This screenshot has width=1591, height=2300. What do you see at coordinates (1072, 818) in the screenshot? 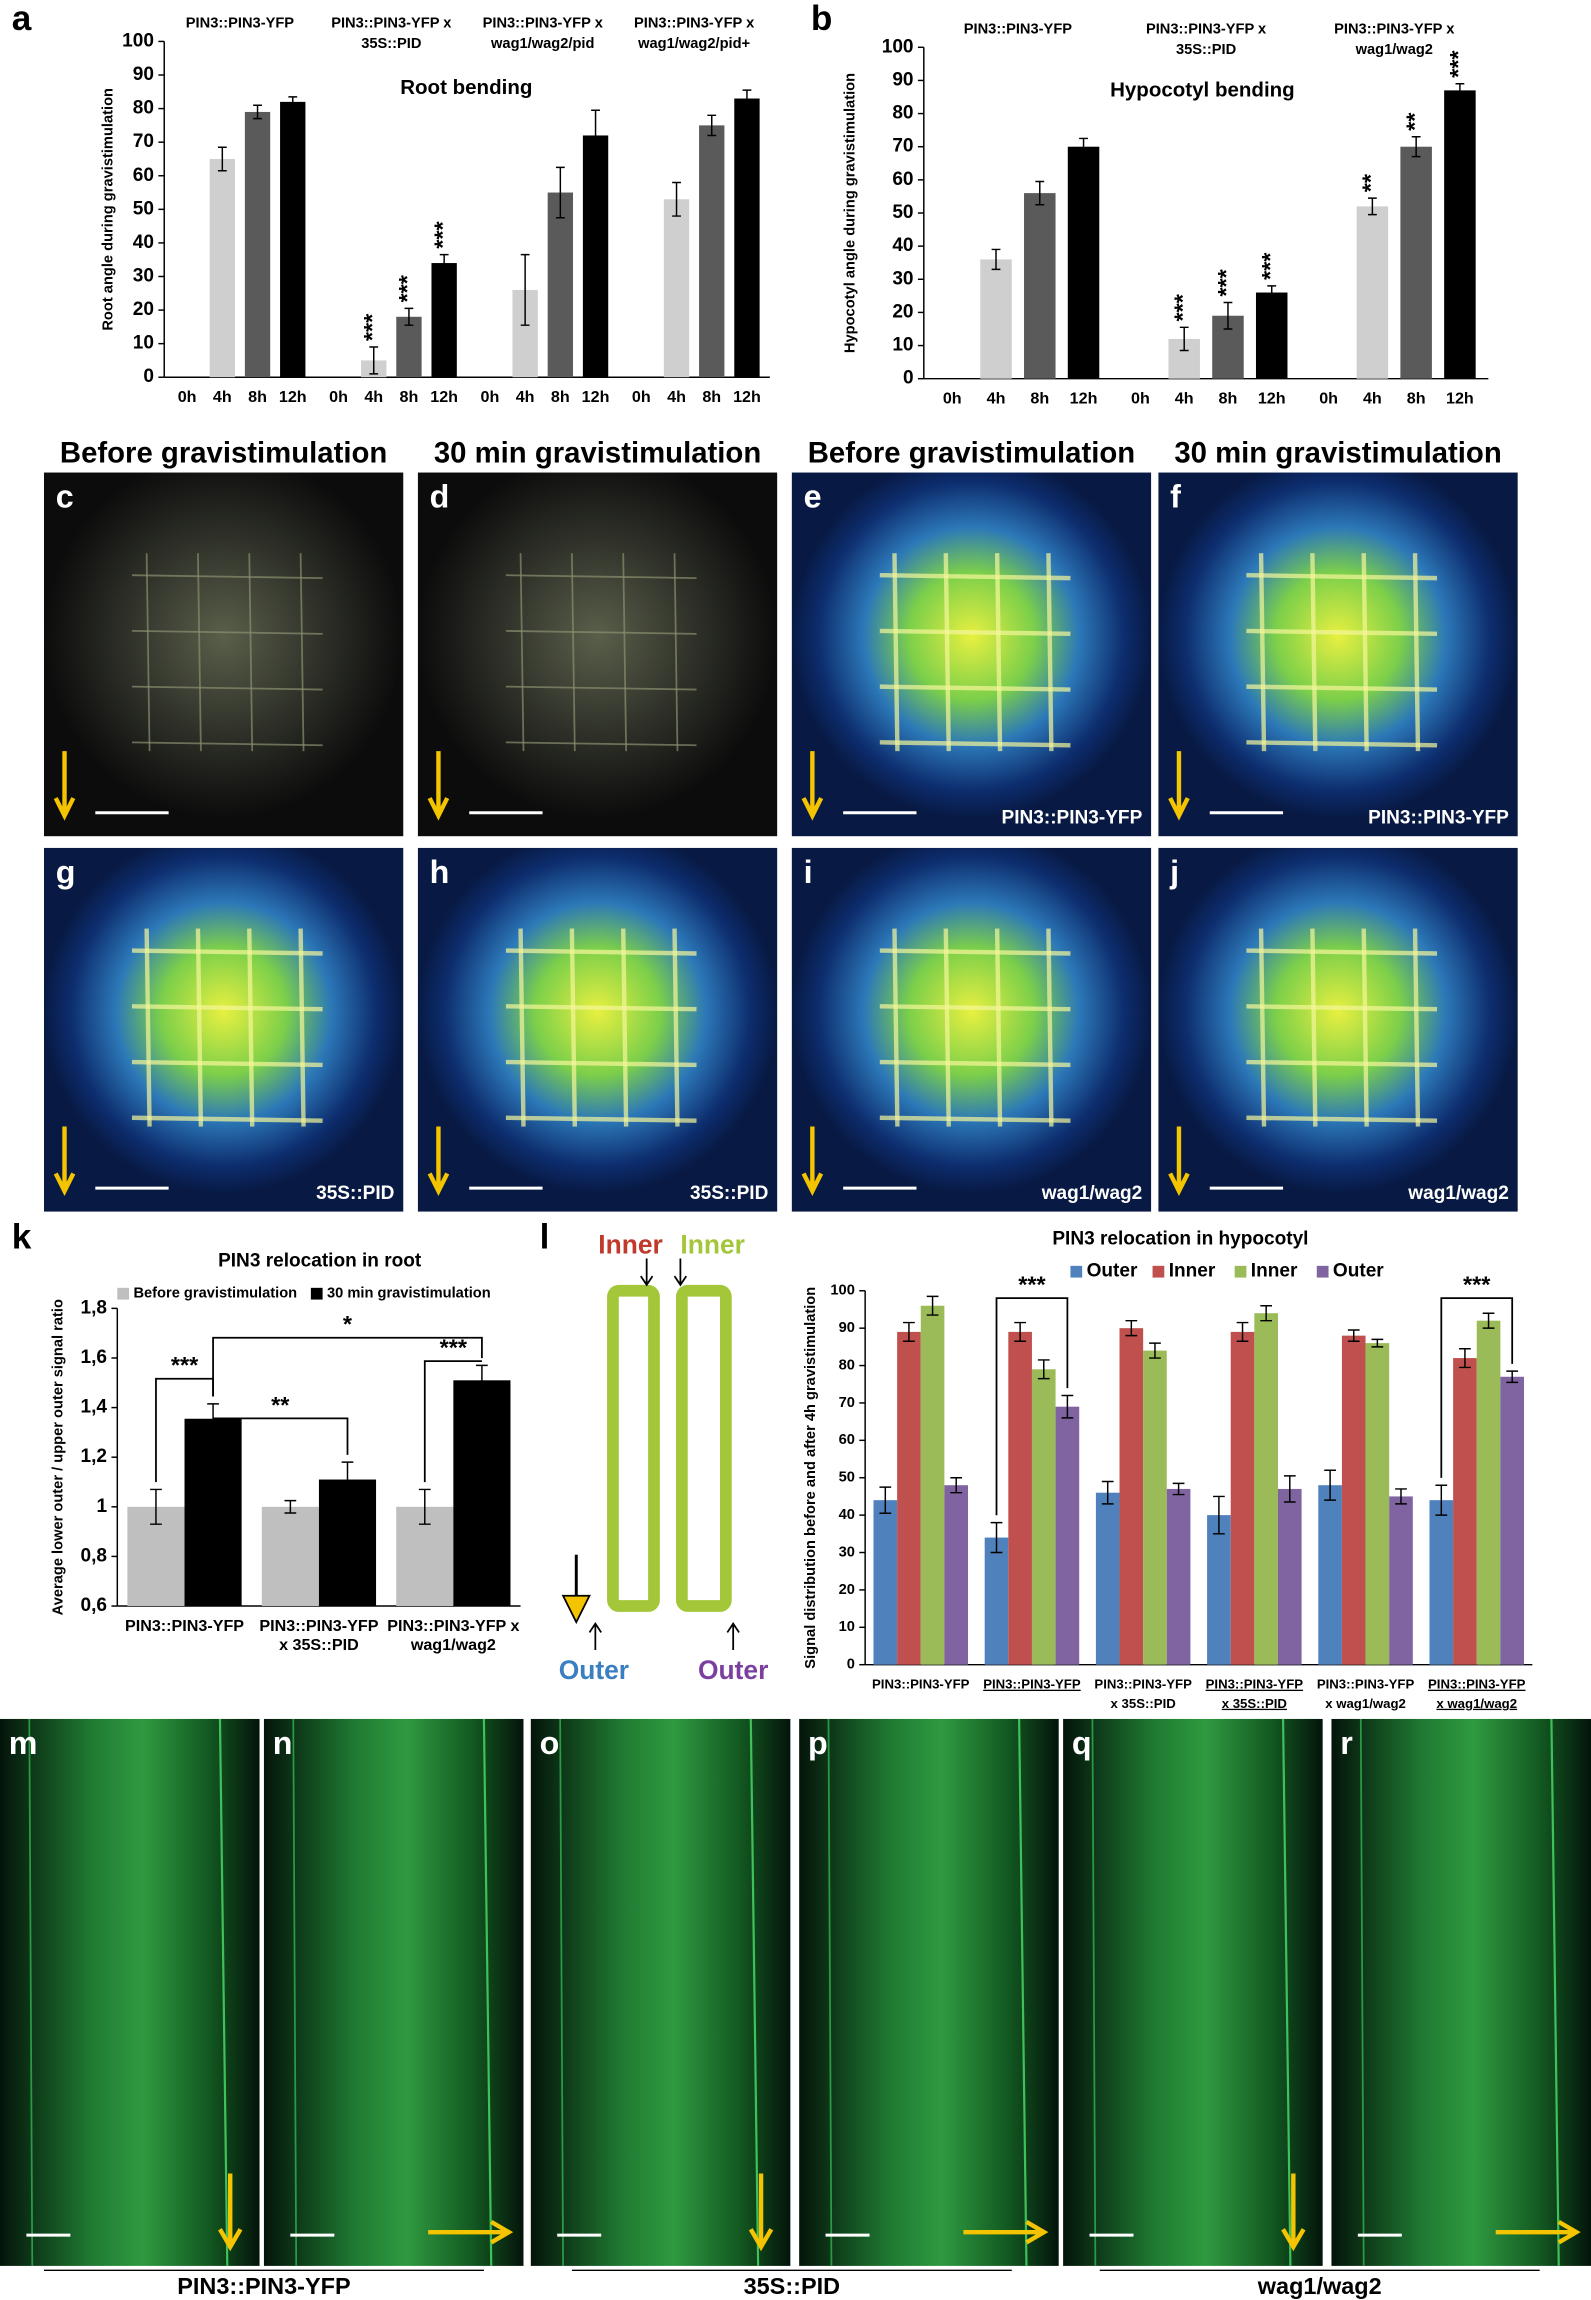
I see `panel-label: PIN3::PIN3-YFP` at bounding box center [1072, 818].